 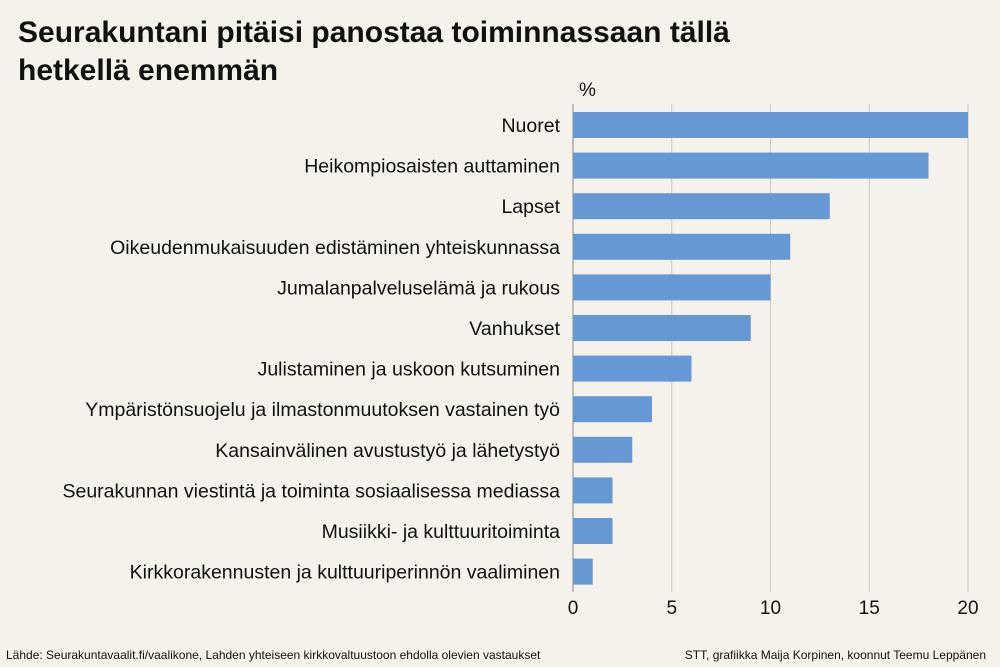 I want to click on category-label: Jumalanpalveluselämä ja rukous, so click(x=418, y=288).